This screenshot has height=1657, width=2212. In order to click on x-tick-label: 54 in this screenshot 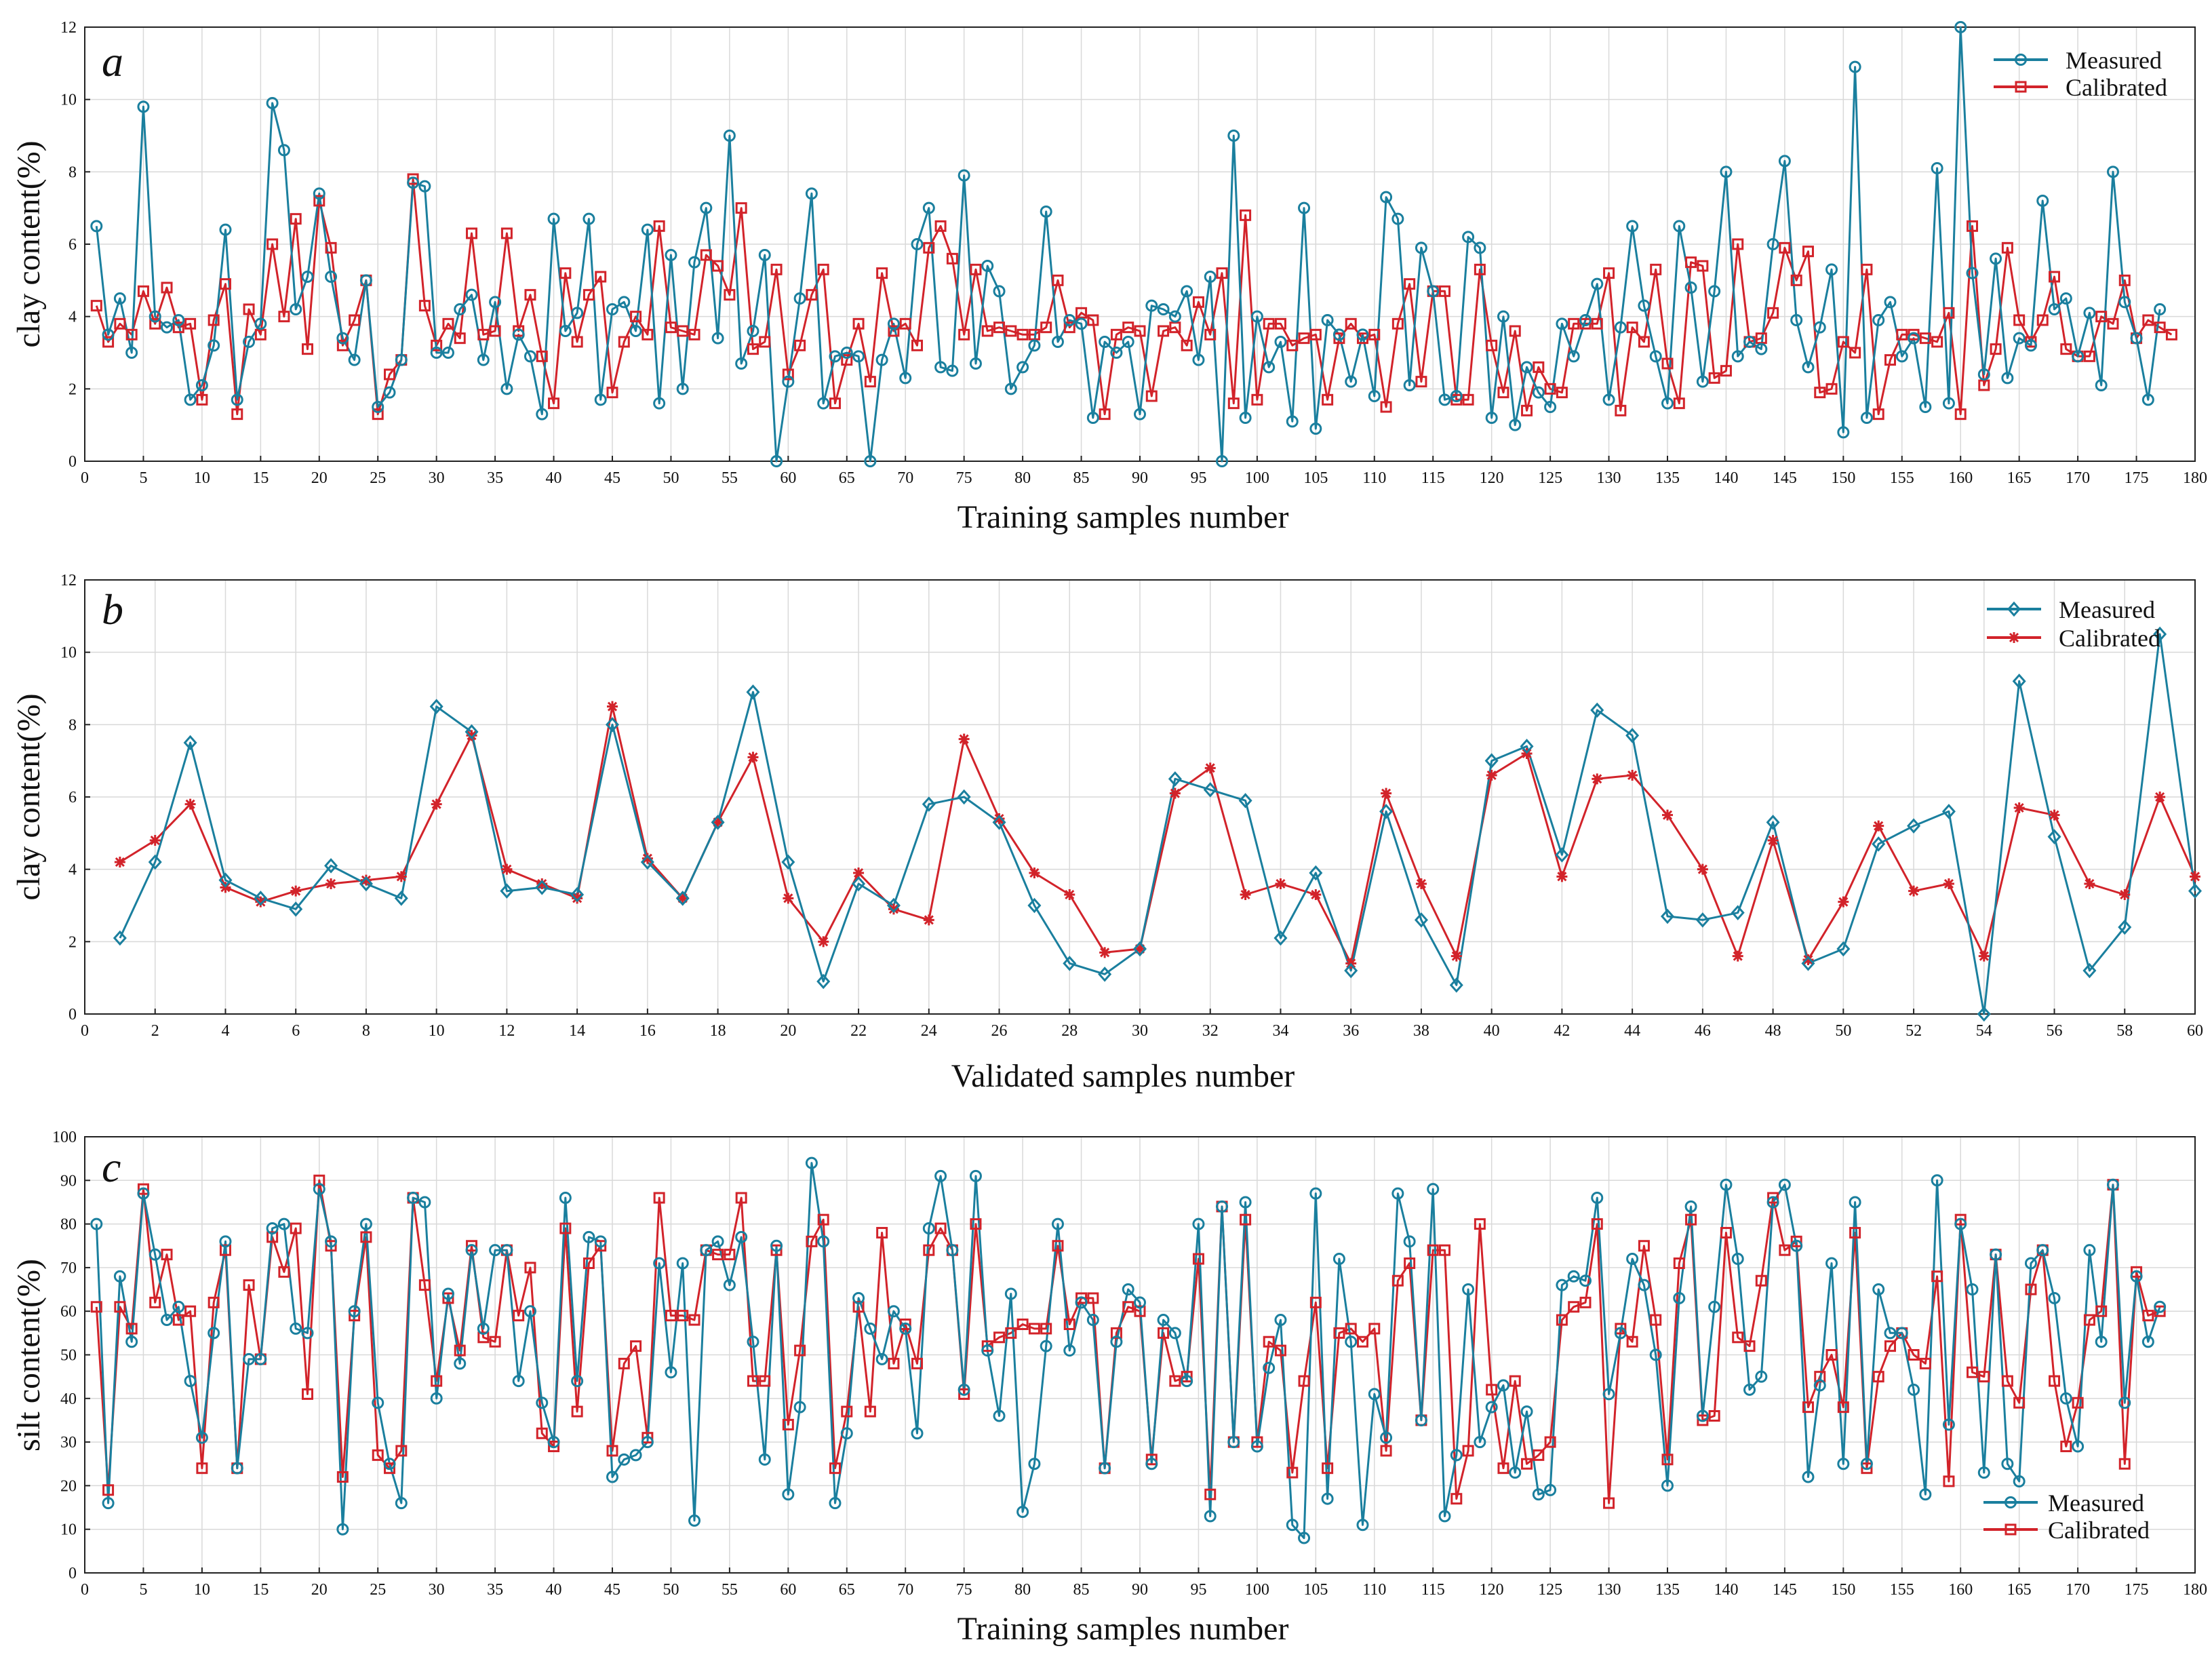, I will do `click(1984, 1031)`.